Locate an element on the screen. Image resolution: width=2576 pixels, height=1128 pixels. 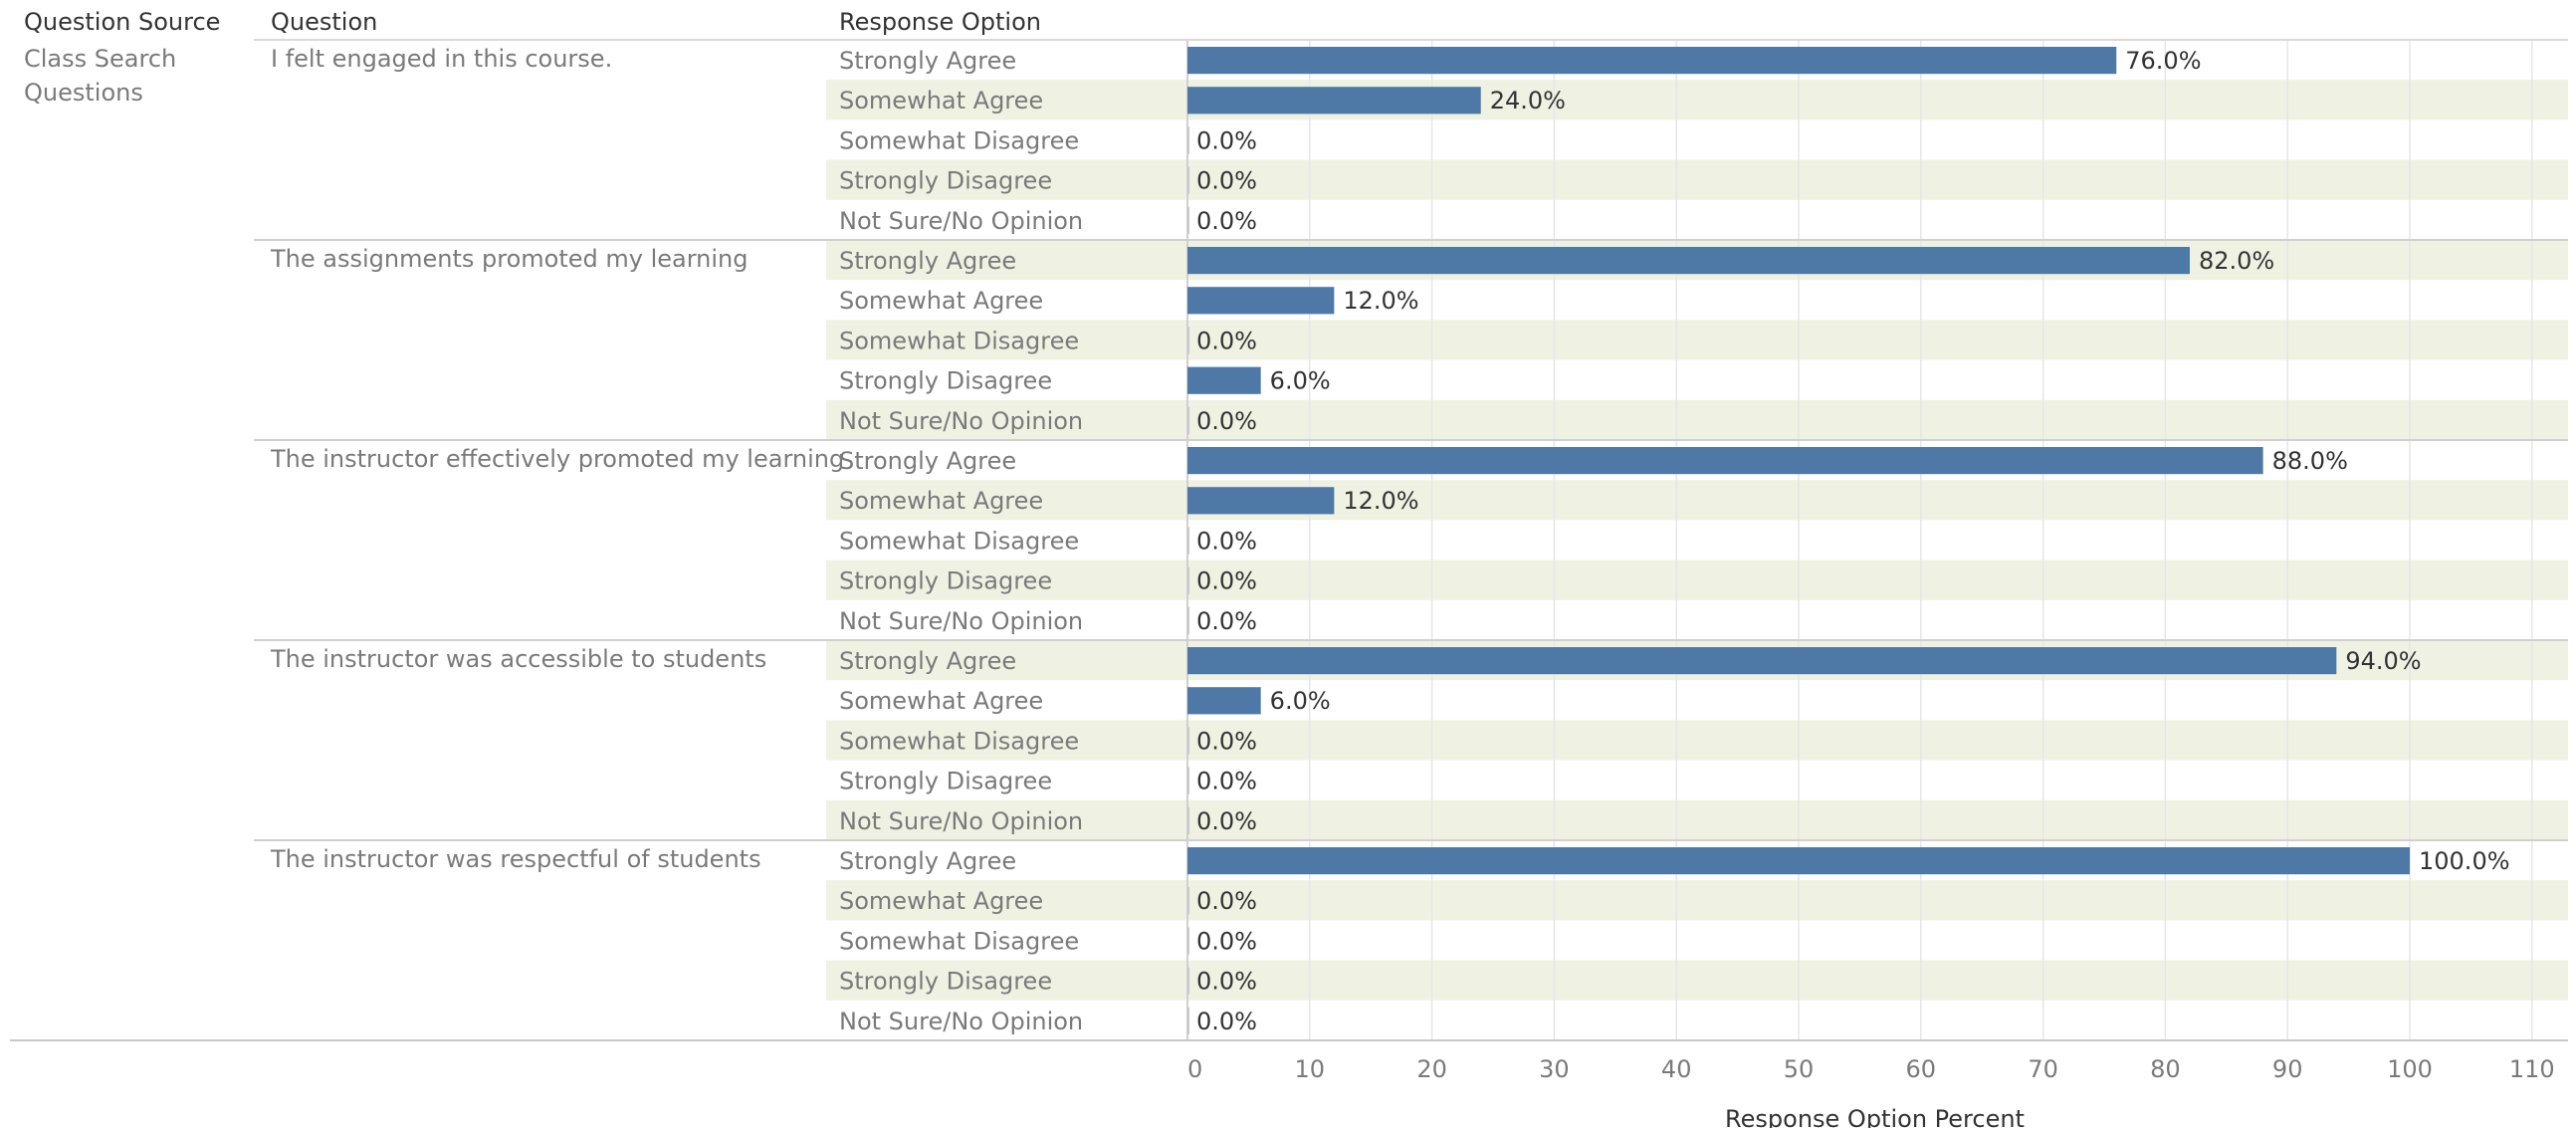
x-tick-label: 80 is located at coordinates (2165, 1069).